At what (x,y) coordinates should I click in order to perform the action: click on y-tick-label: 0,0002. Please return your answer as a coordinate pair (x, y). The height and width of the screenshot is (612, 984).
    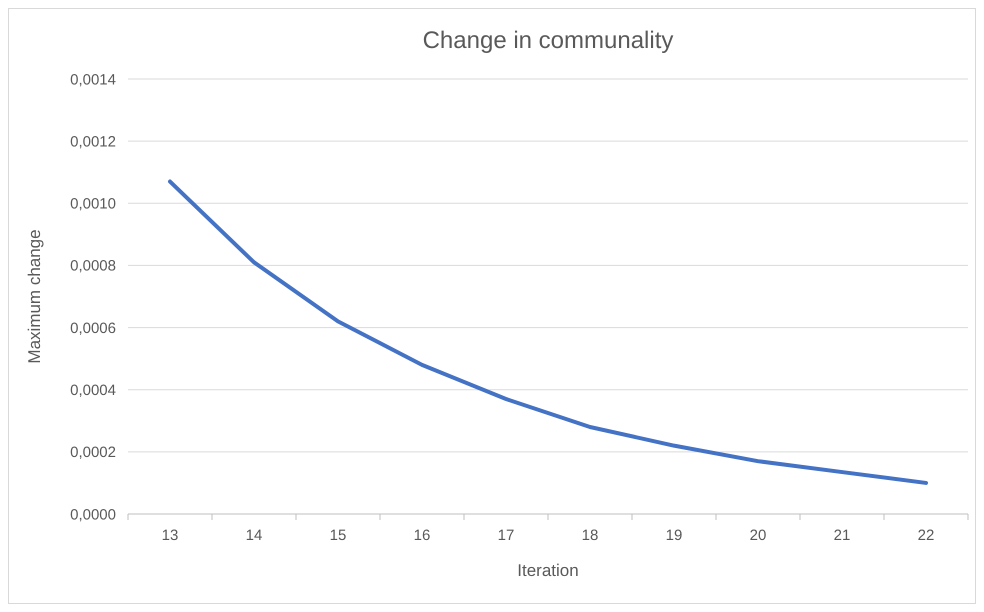
    Looking at the image, I should click on (93, 453).